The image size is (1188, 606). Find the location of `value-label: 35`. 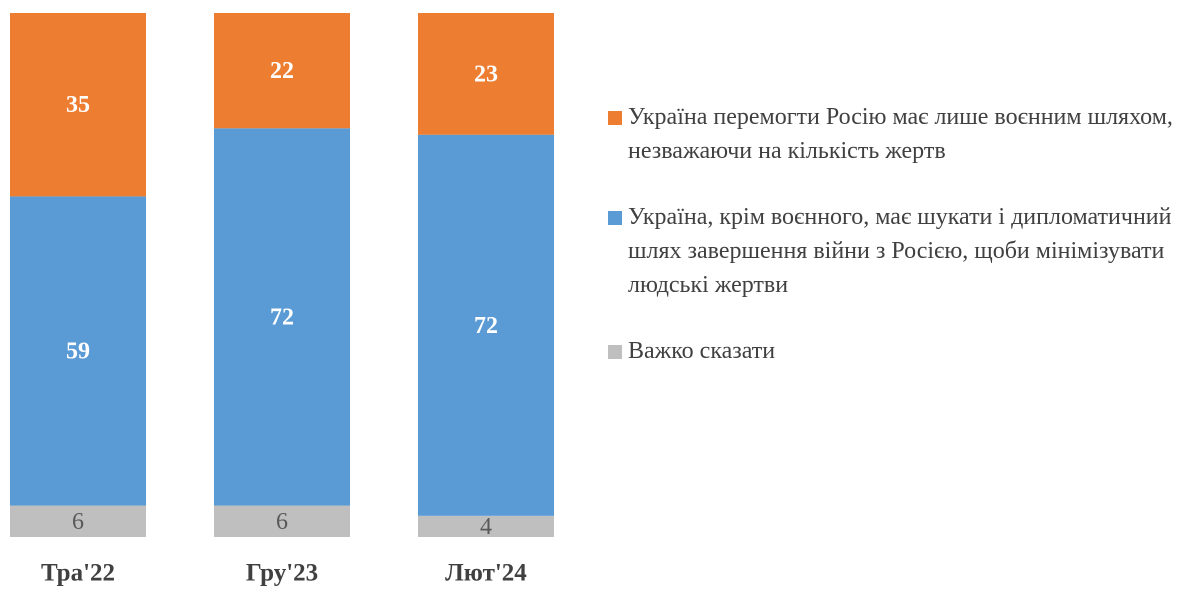

value-label: 35 is located at coordinates (78, 105).